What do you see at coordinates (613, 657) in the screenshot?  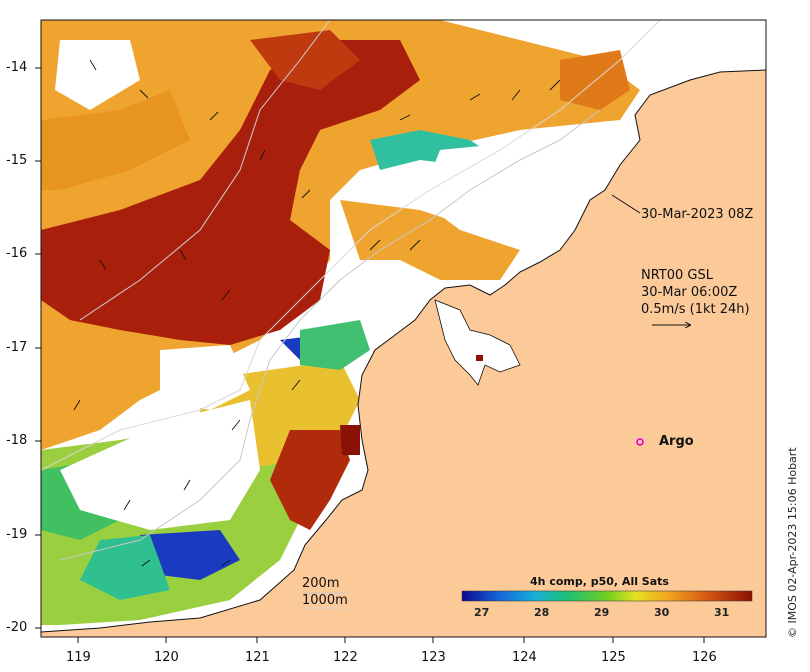 I see `lon-tick-label: 125` at bounding box center [613, 657].